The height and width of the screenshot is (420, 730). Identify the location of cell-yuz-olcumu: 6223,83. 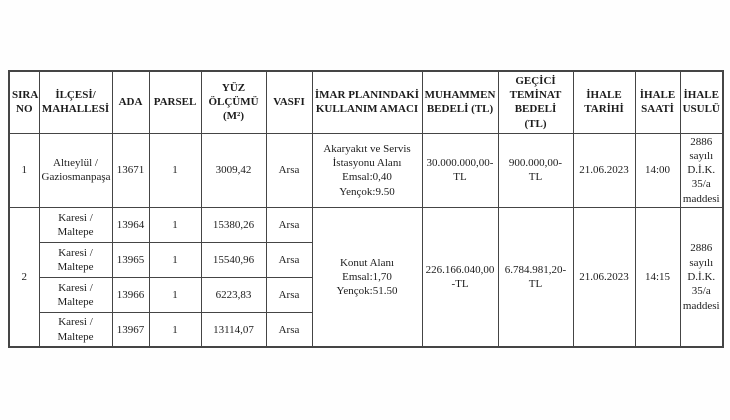
(233, 294).